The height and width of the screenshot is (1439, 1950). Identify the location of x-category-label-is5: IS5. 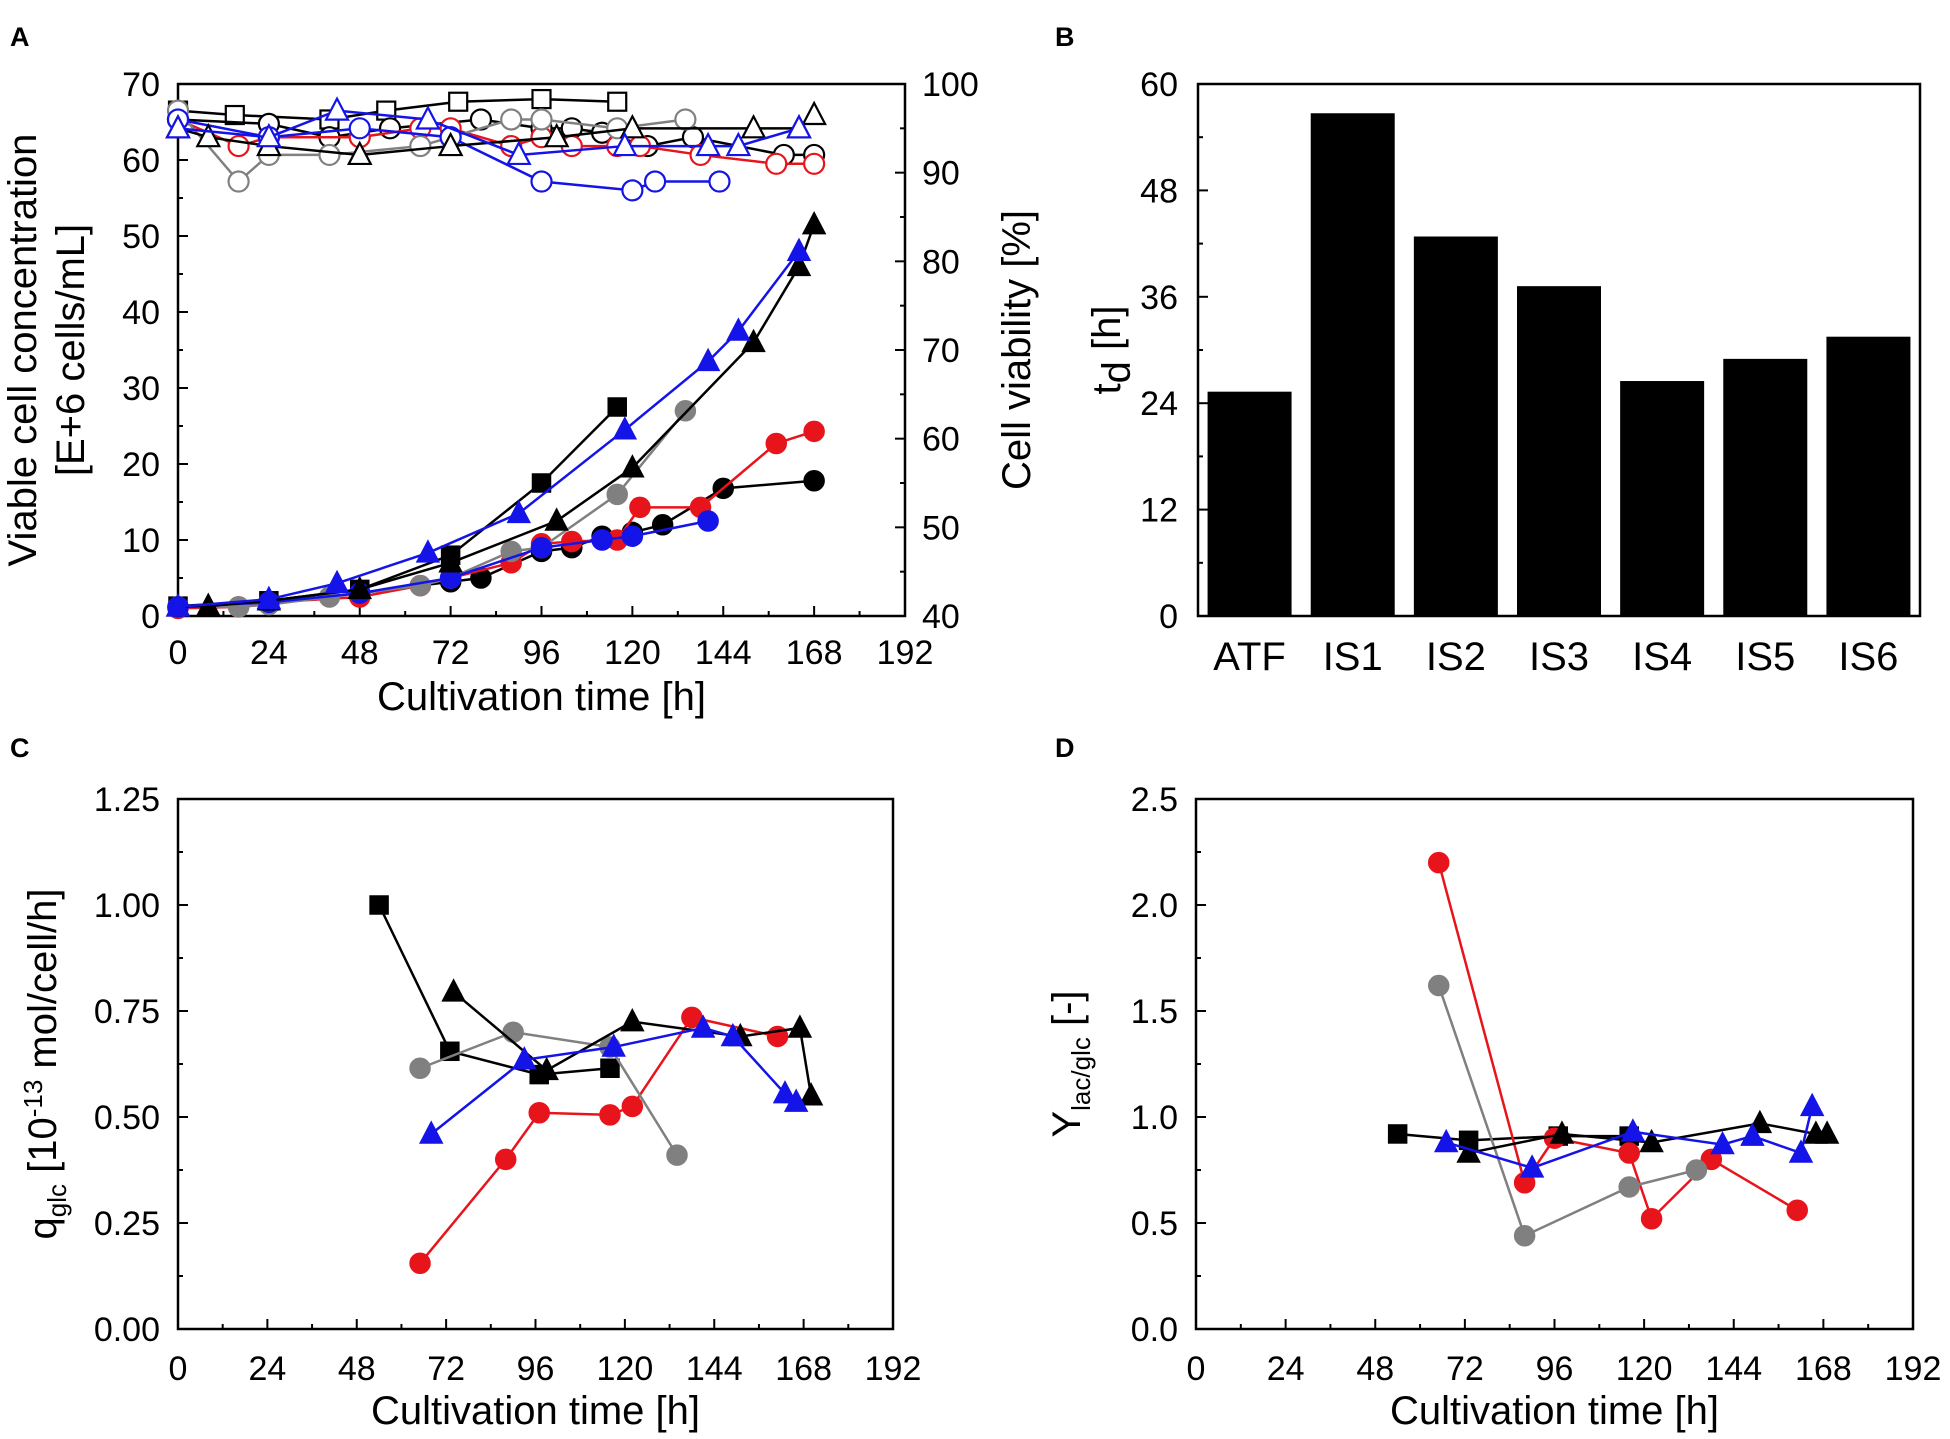
(1765, 657).